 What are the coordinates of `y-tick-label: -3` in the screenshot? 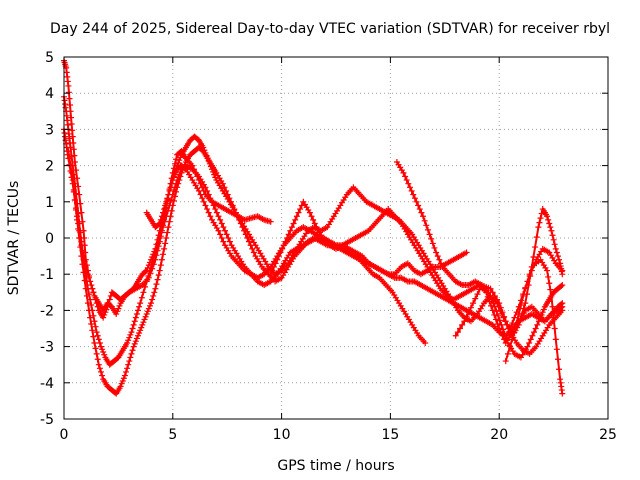 It's located at (47, 348).